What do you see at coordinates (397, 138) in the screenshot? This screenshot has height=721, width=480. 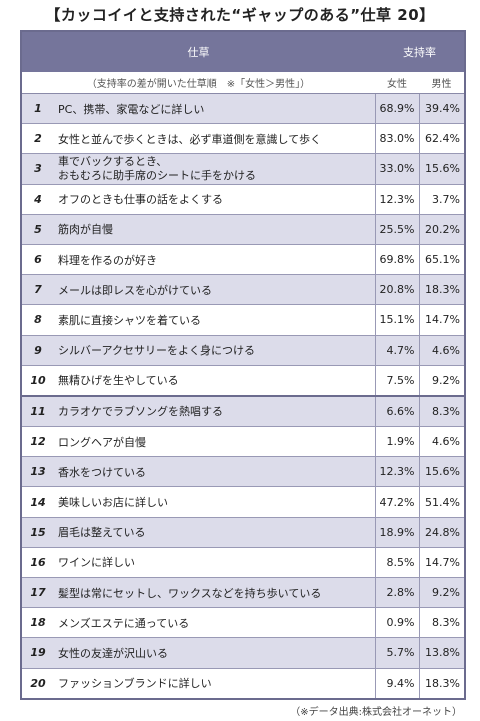 I see `female-rate: 83.0%` at bounding box center [397, 138].